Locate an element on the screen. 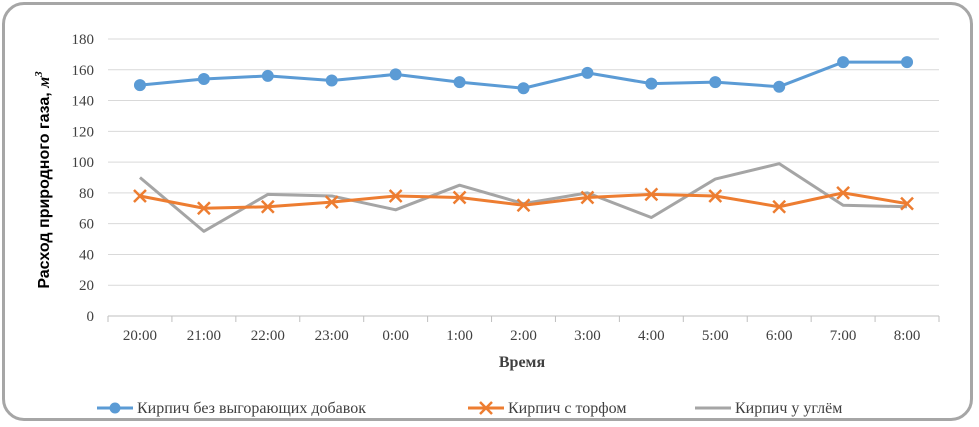 The width and height of the screenshot is (979, 427). y-tick-label: 40 is located at coordinates (86, 255).